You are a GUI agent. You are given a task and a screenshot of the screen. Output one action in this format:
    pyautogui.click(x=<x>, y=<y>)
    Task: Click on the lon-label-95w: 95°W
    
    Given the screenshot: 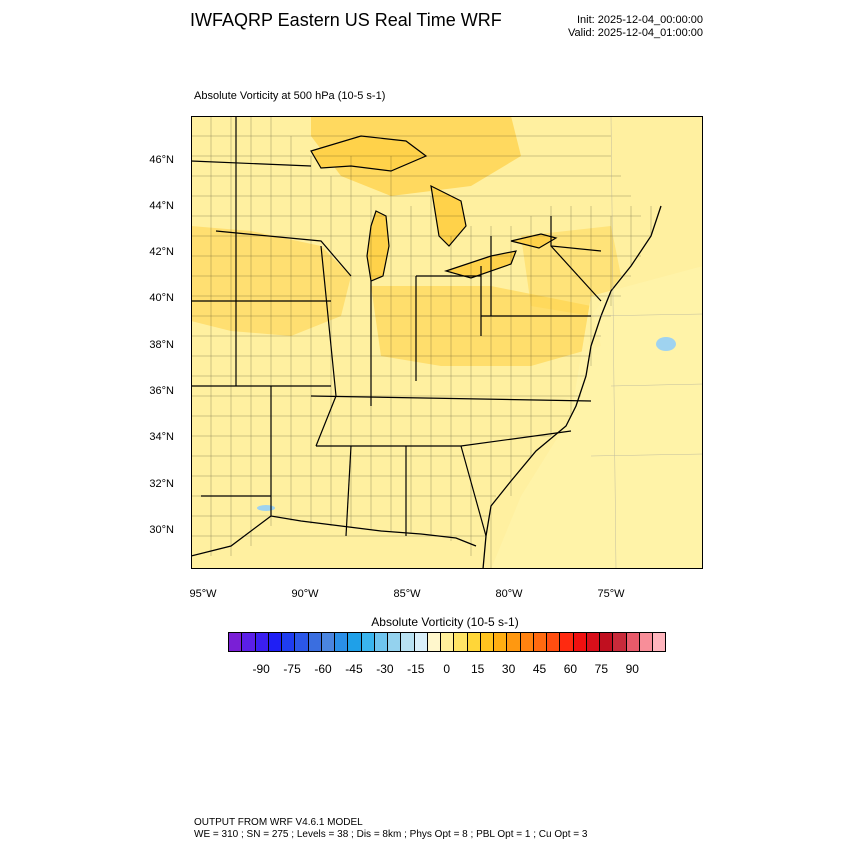 What is the action you would take?
    pyautogui.click(x=203, y=594)
    